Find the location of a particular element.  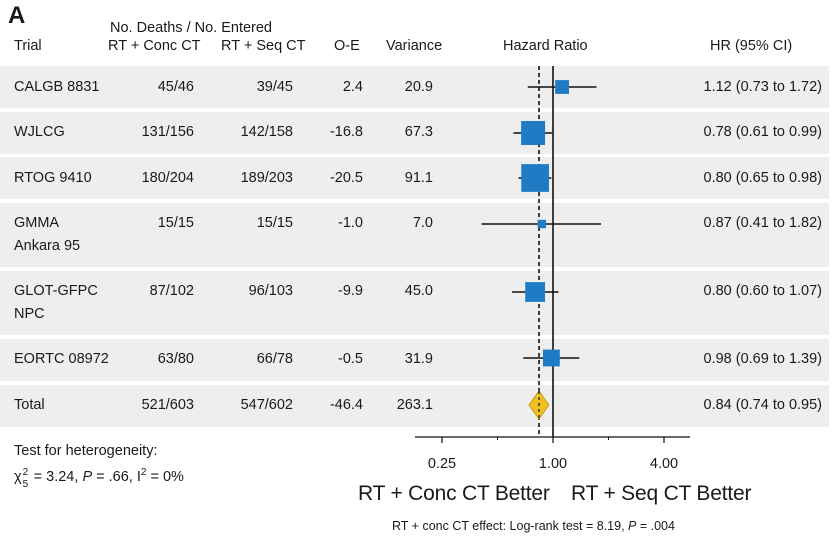

header-group-title: No. Deaths / No. Entered is located at coordinates (191, 28).